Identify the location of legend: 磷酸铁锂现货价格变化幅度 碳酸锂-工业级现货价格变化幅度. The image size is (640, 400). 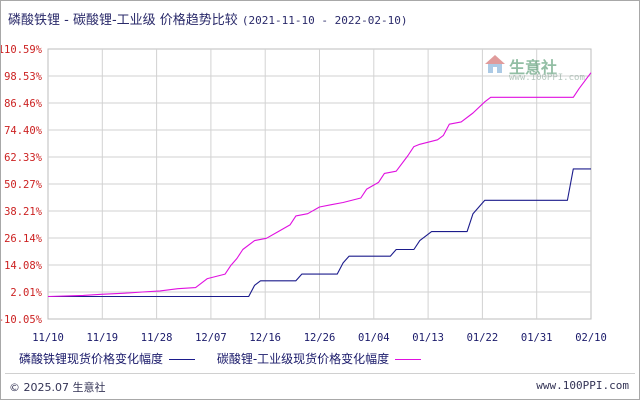
(229, 358).